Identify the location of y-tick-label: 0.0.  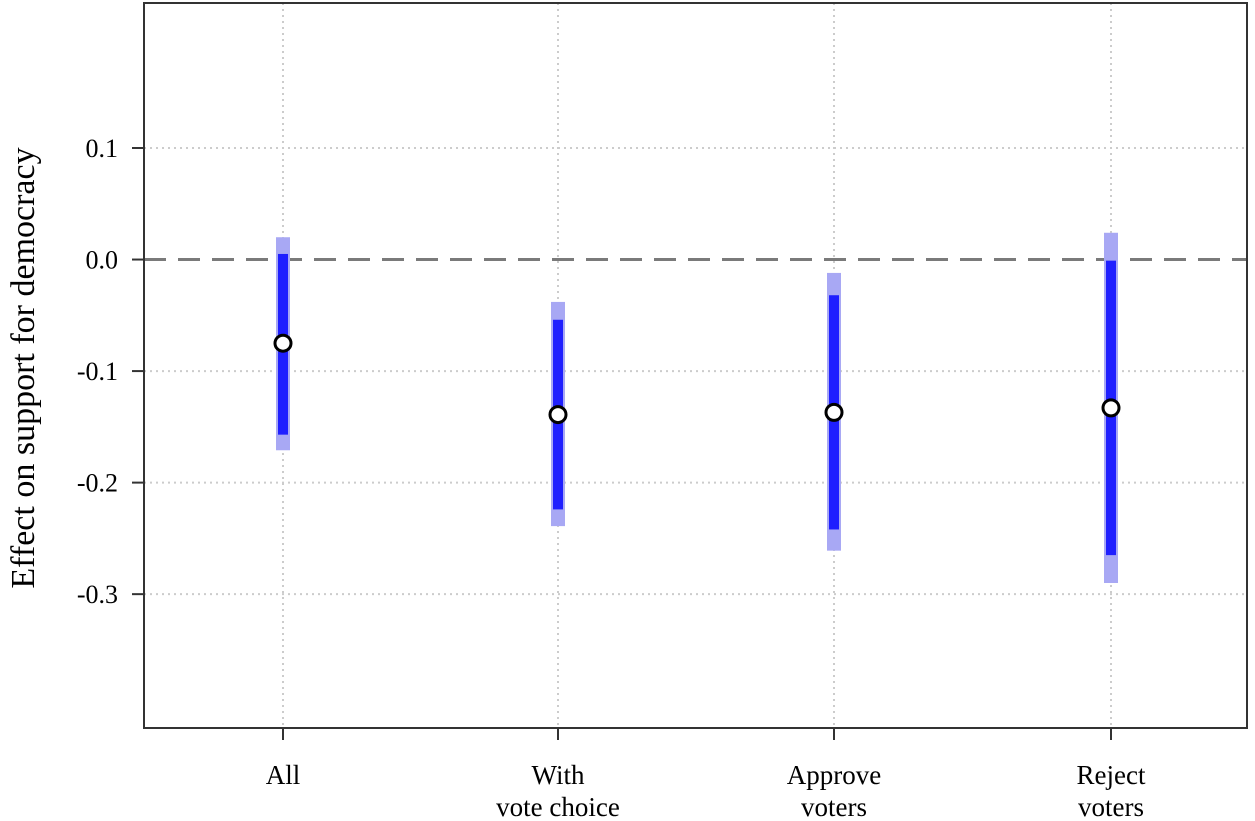
(102, 260).